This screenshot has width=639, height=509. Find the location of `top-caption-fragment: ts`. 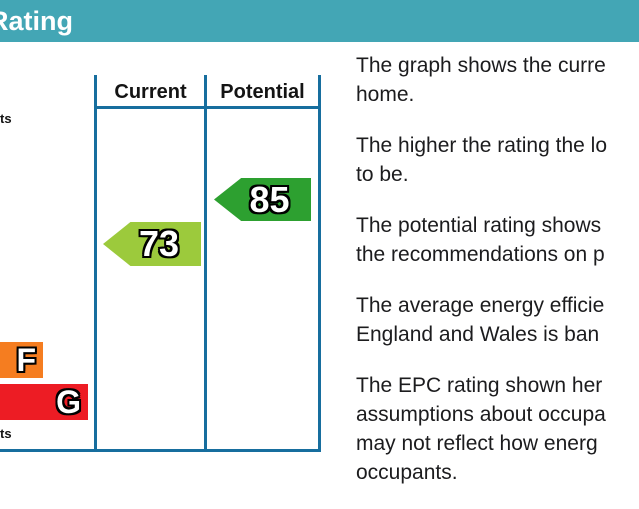

top-caption-fragment: ts is located at coordinates (6, 118).